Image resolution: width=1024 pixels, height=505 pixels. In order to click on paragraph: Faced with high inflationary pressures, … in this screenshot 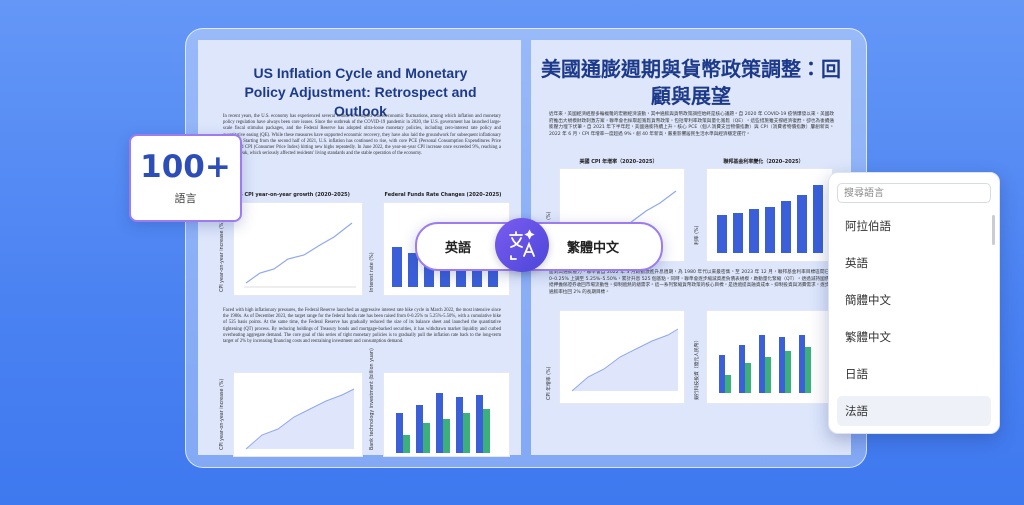, I will do `click(362, 326)`.